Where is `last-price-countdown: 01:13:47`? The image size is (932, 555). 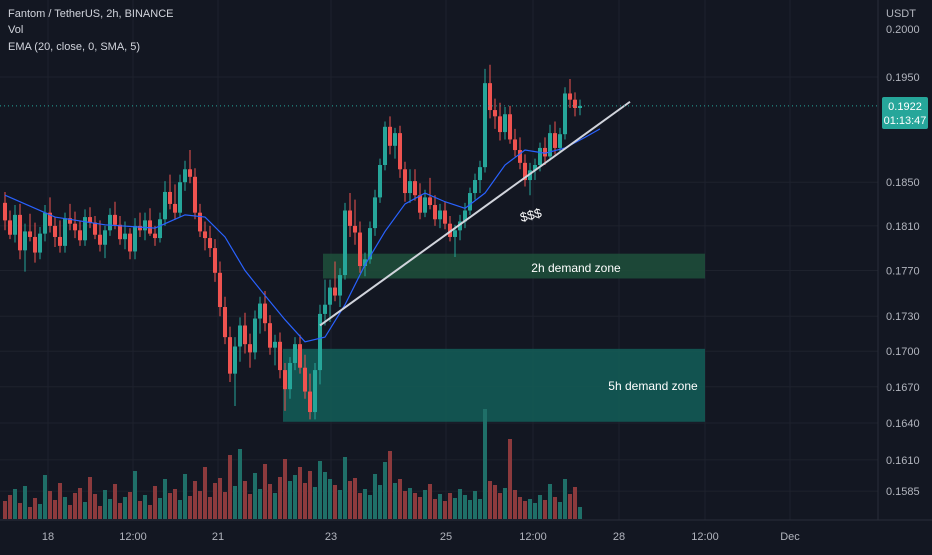 last-price-countdown: 01:13:47 is located at coordinates (905, 121).